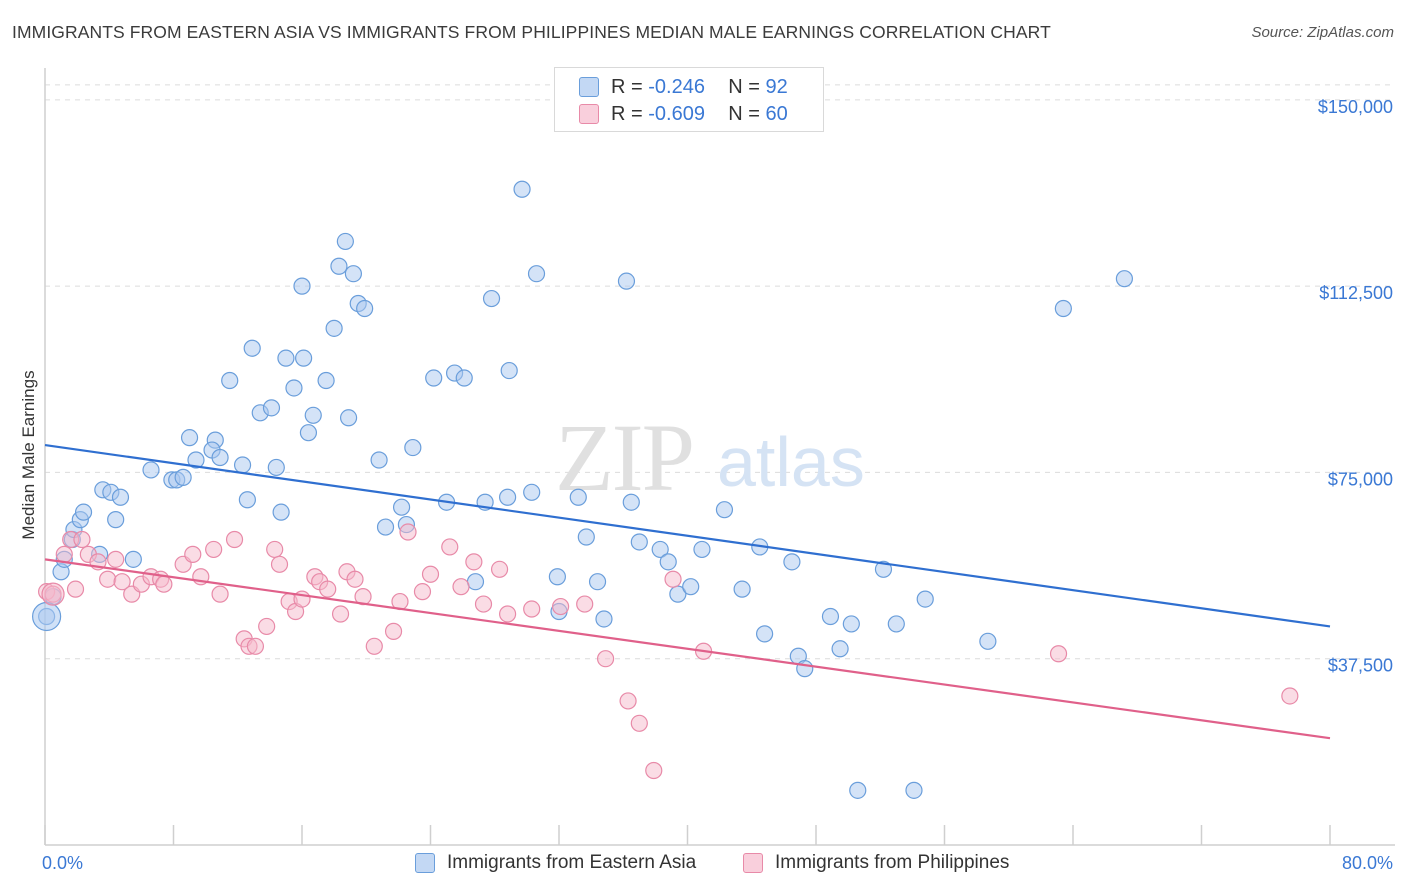 The image size is (1406, 892). Describe the element at coordinates (1322, 32) in the screenshot. I see `source-label: Source: ZipAtlas.com` at that location.